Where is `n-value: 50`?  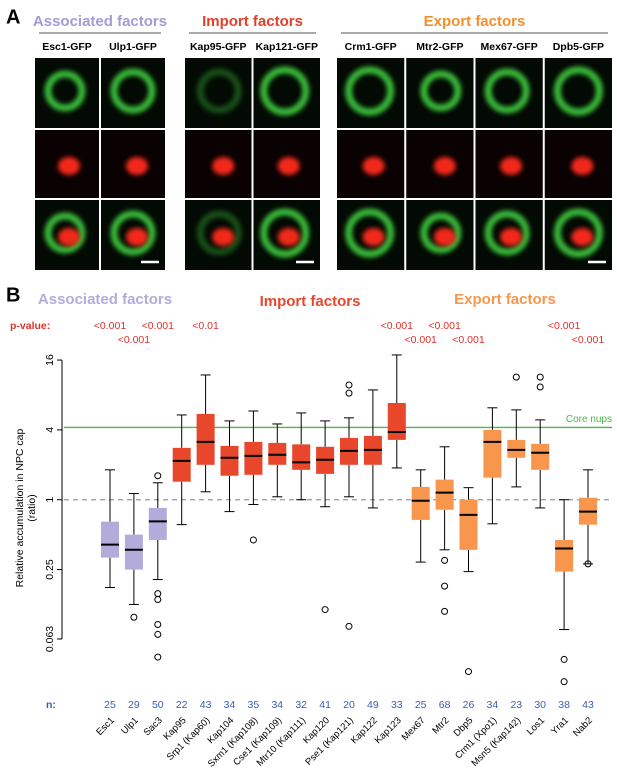
n-value: 50 is located at coordinates (158, 705).